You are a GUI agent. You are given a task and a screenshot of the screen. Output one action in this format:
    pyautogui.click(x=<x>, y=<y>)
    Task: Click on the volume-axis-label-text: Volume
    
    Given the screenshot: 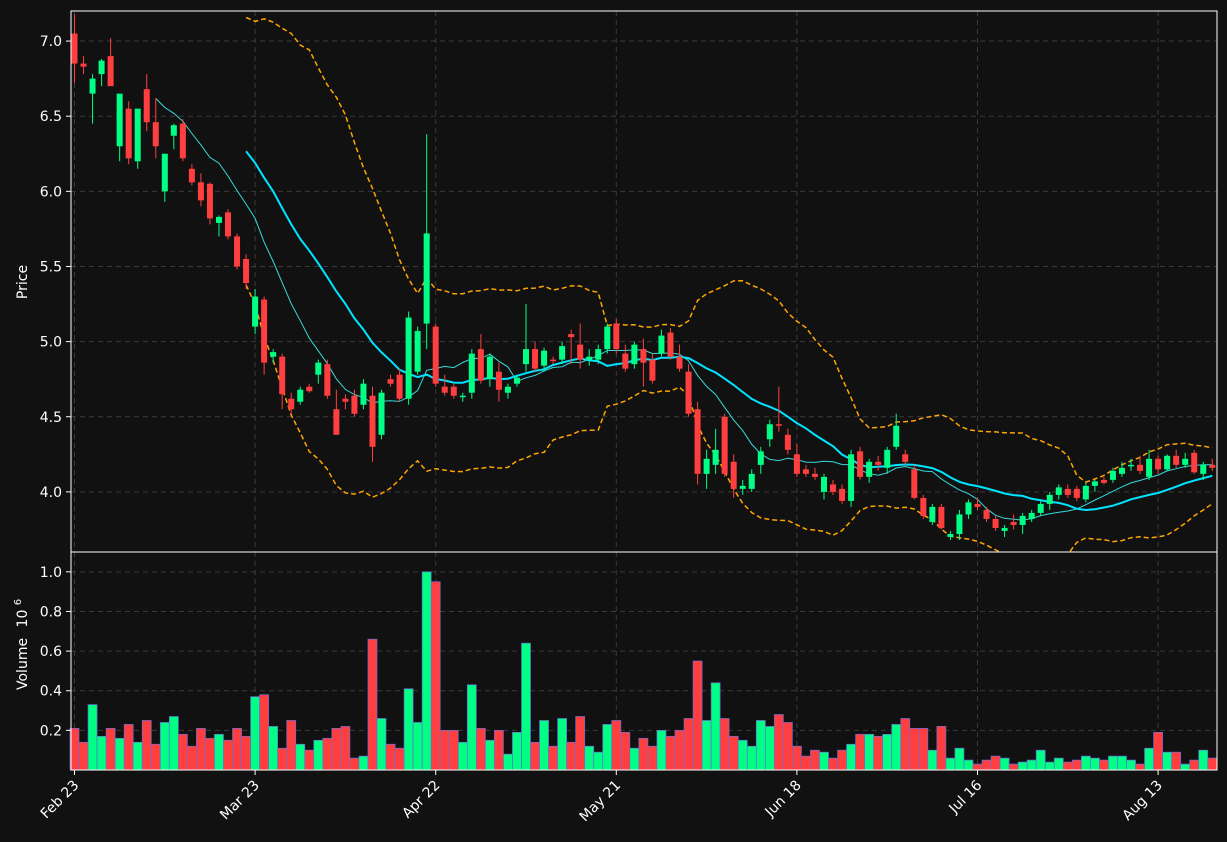 What is the action you would take?
    pyautogui.click(x=23, y=664)
    